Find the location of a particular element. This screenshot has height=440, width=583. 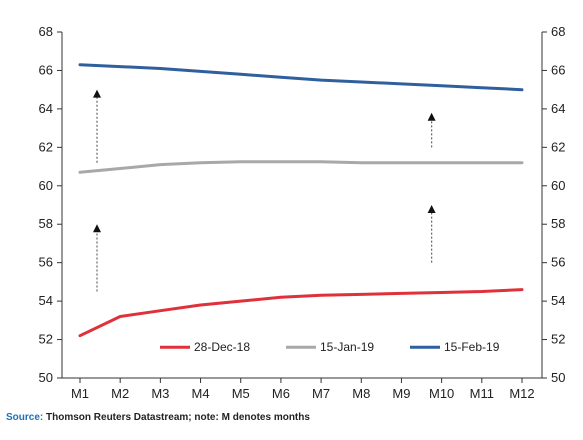

y-tick-label-right: 52 is located at coordinates (558, 339).